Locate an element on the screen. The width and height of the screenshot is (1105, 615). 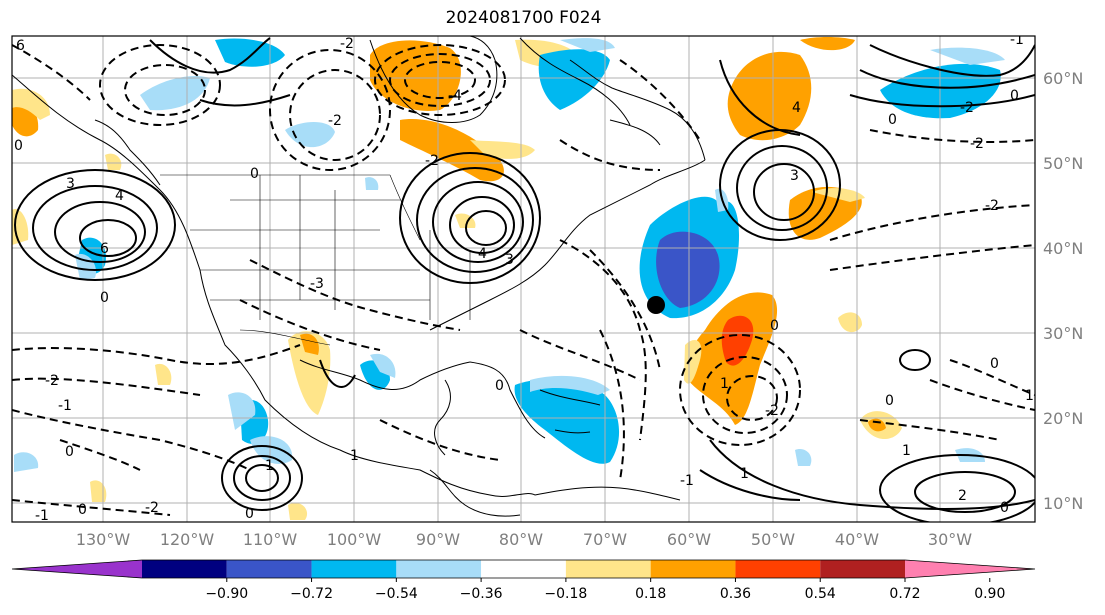
colorbar-tick-label: 0.54 is located at coordinates (820, 594).